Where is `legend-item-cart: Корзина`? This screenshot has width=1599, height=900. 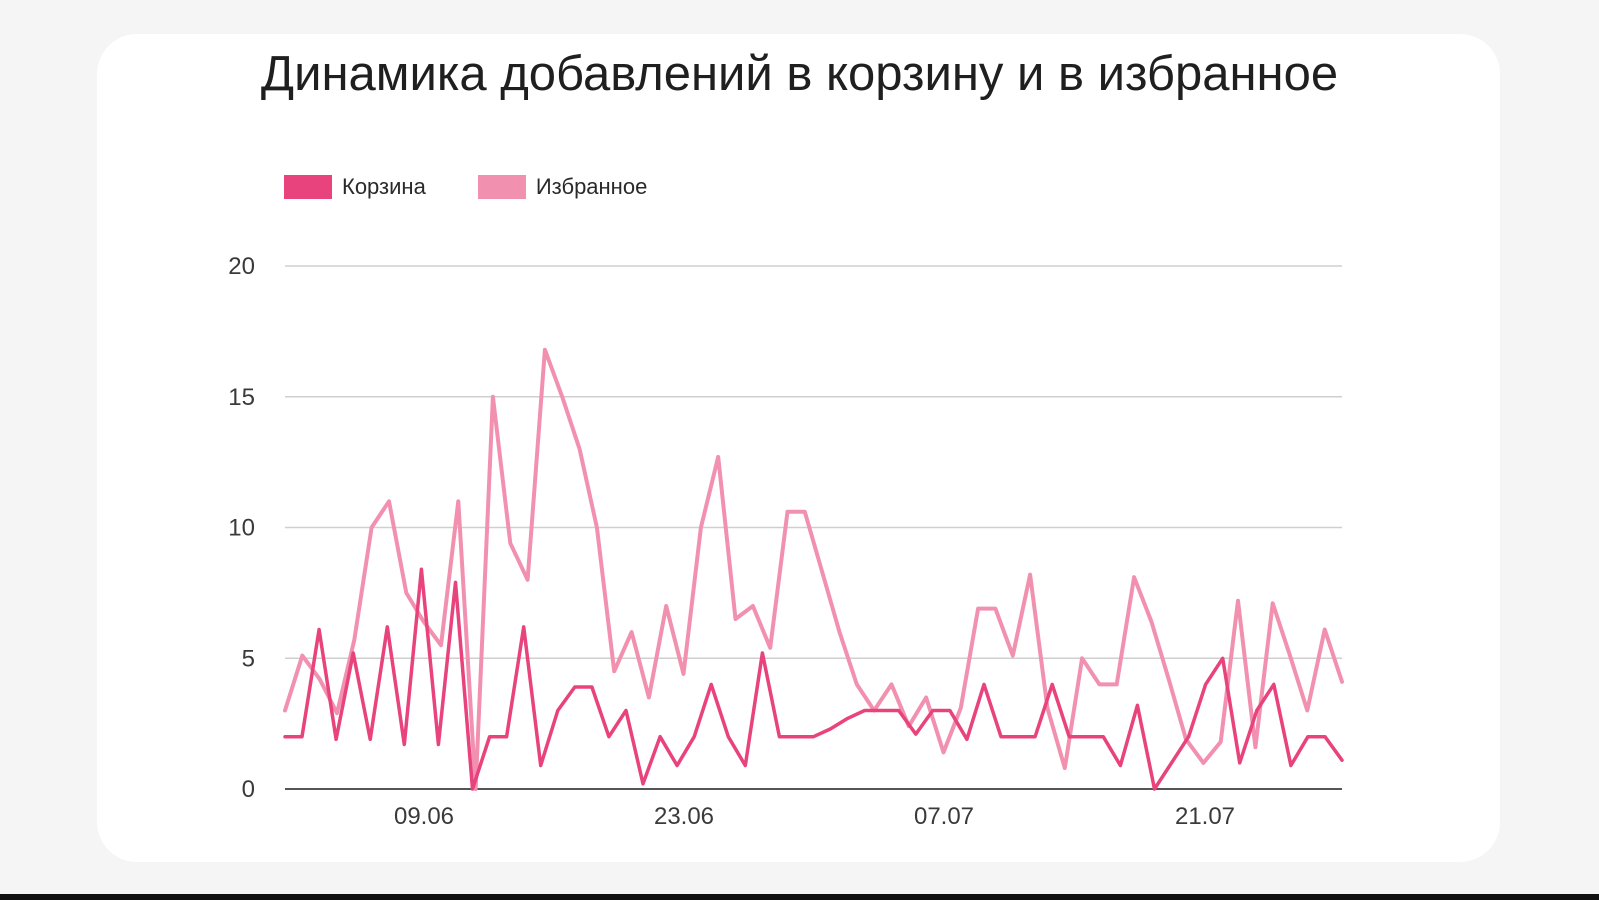 legend-item-cart: Корзина is located at coordinates (355, 187).